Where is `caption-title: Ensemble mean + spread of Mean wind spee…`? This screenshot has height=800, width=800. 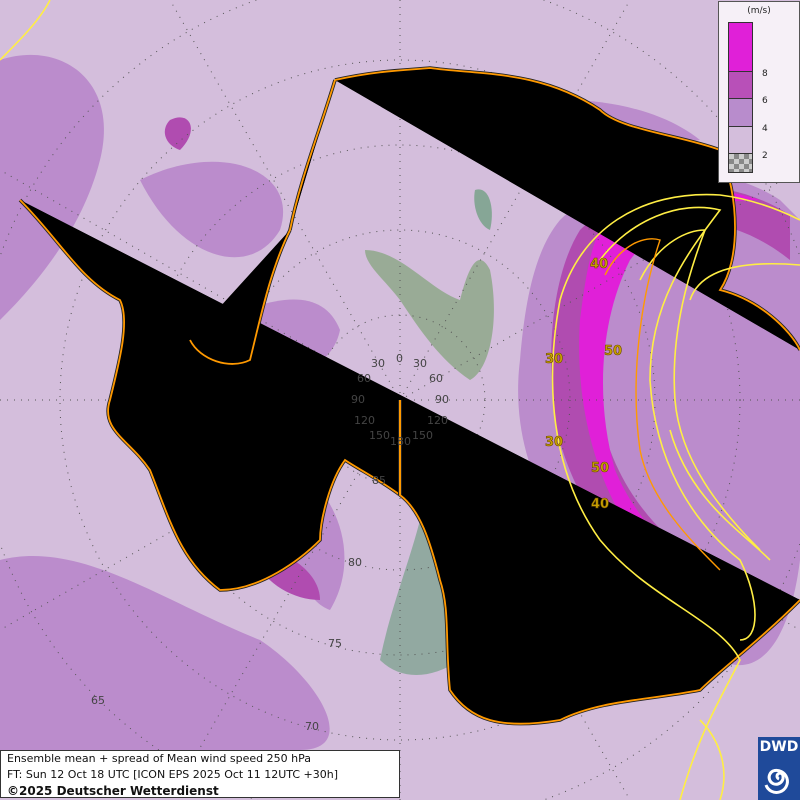 caption-title: Ensemble mean + spread of Mean wind spee… is located at coordinates (159, 758).